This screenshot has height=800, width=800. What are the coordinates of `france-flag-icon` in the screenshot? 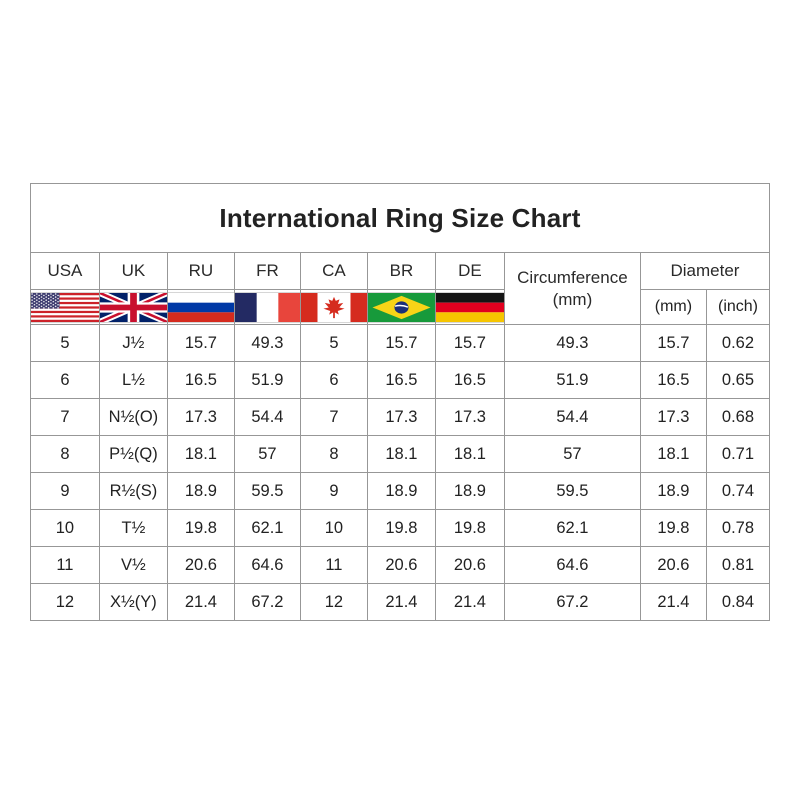 It's located at (267, 307).